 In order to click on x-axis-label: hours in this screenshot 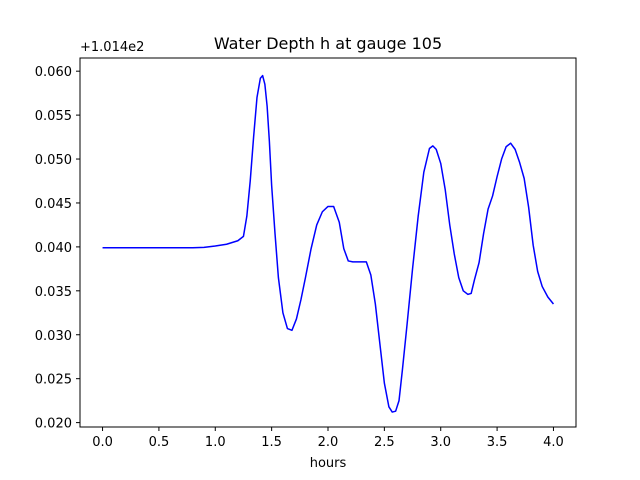, I will do `click(328, 463)`.